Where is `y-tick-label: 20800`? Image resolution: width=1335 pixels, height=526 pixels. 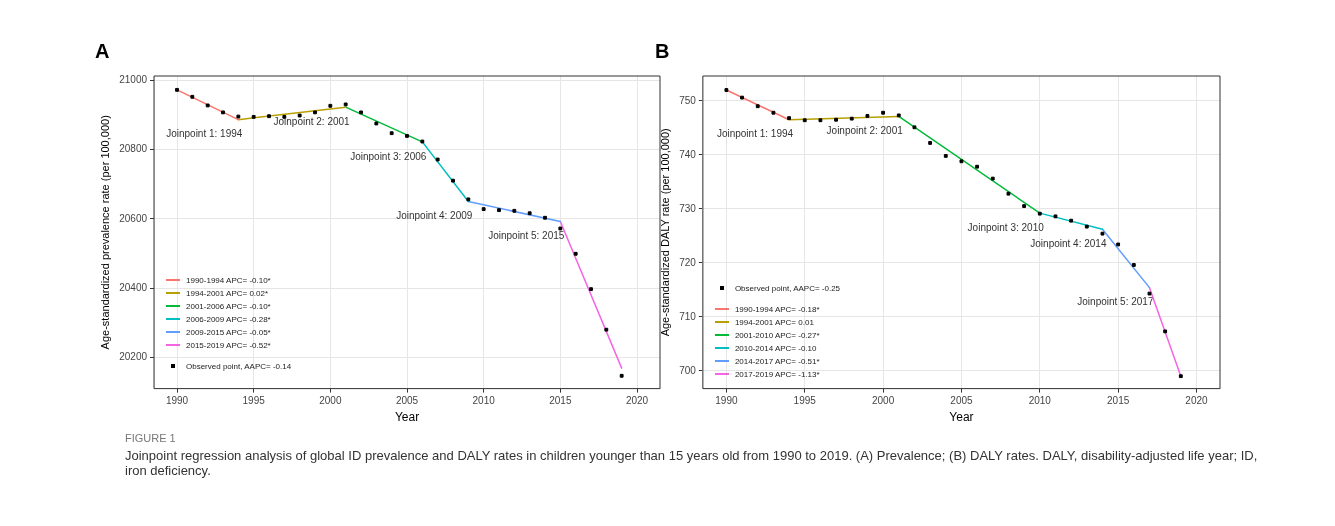 y-tick-label: 20800 is located at coordinates (133, 149).